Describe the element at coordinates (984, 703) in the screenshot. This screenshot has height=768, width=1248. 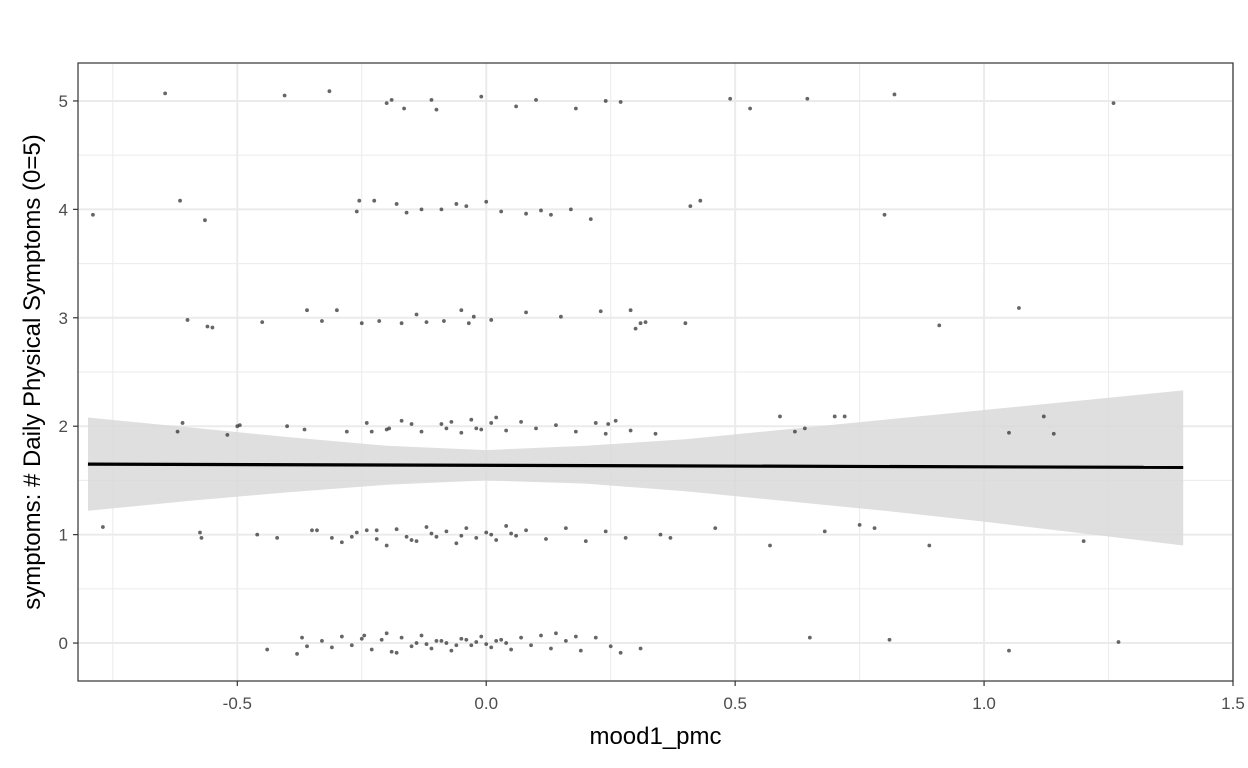
I see `x-tick-label: 1.0` at that location.